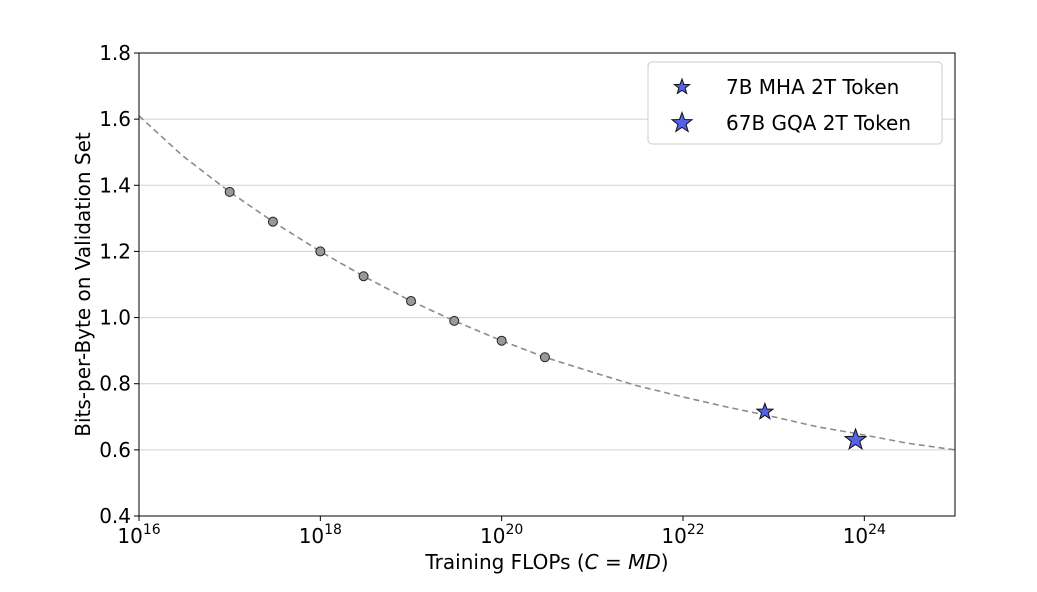 Image resolution: width=1037 pixels, height=592 pixels. I want to click on x-axis-label-suffix: ), so click(665, 562).